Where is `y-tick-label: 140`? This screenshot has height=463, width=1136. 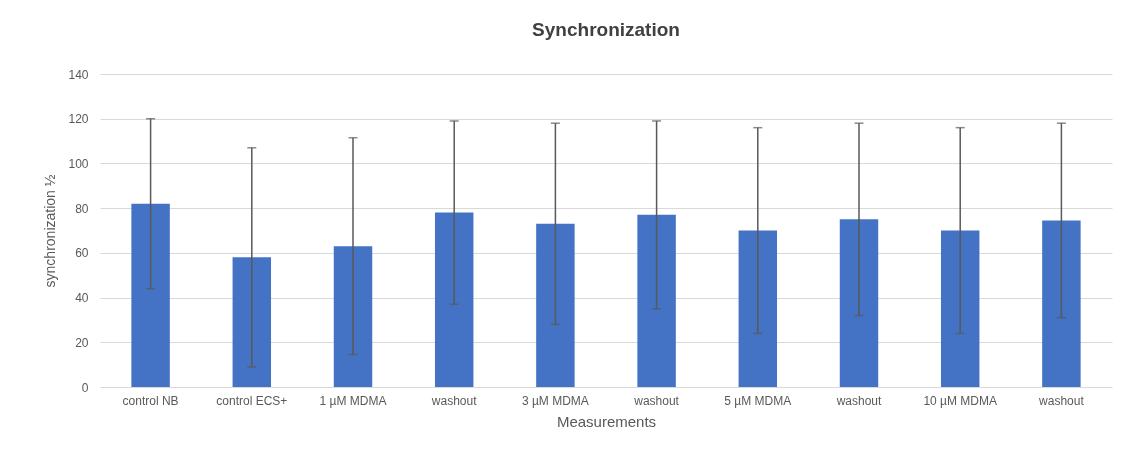 y-tick-label: 140 is located at coordinates (78, 74).